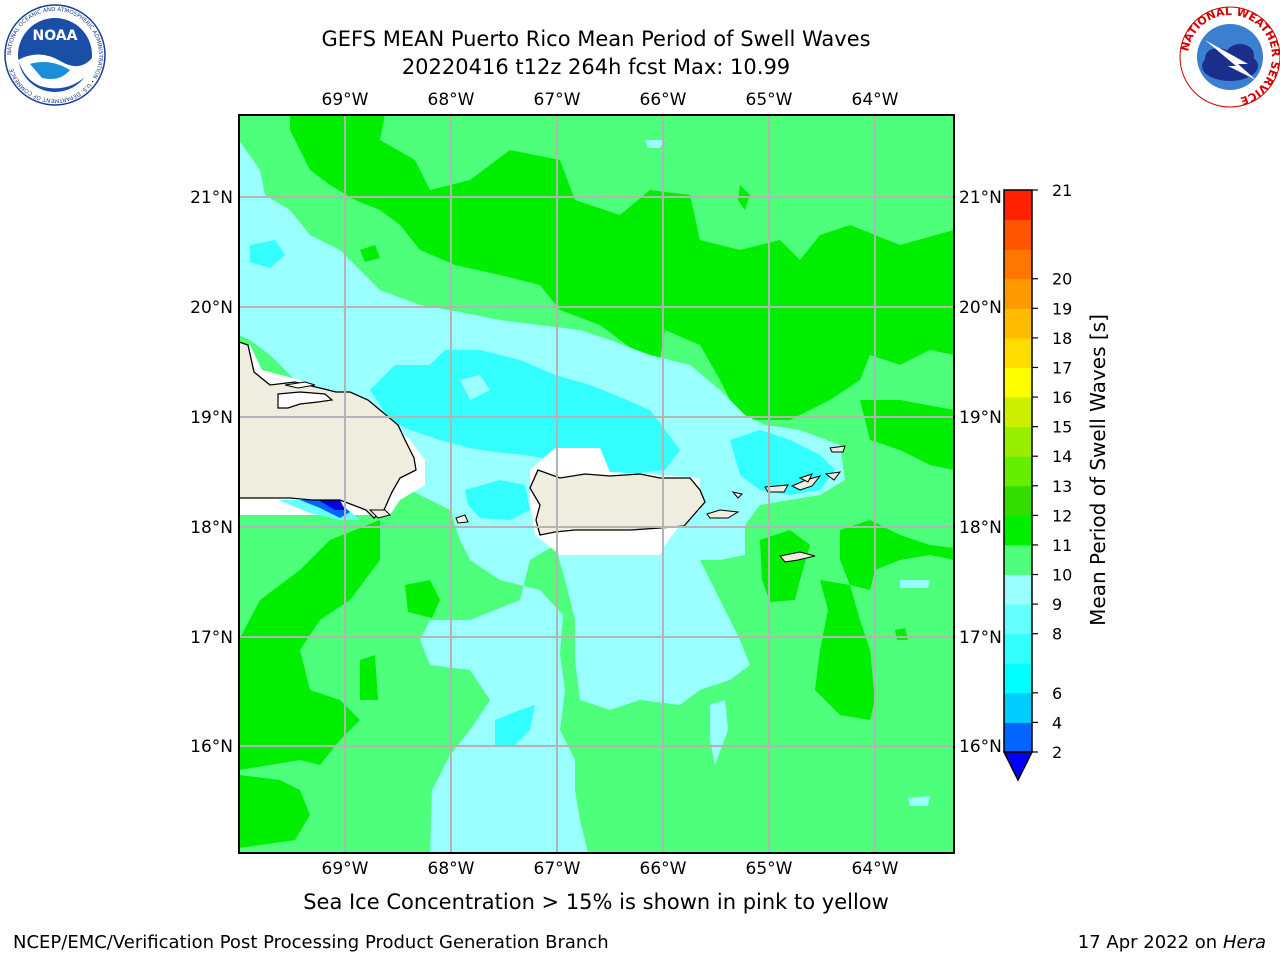 This screenshot has height=960, width=1280. What do you see at coordinates (1062, 486) in the screenshot?
I see `colorbar-tick-label: 13` at bounding box center [1062, 486].